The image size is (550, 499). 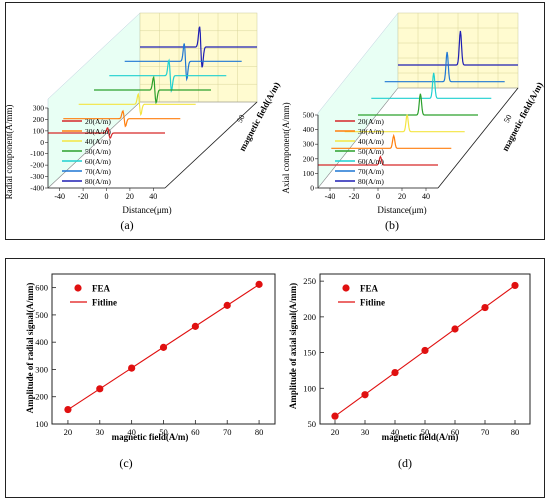 What do you see at coordinates (417, 355) in the screenshot?
I see `panel-d-chart: 20 30 40 50 60 70 80 50 100 150 200 250 FEA Fitline` at bounding box center [417, 355].